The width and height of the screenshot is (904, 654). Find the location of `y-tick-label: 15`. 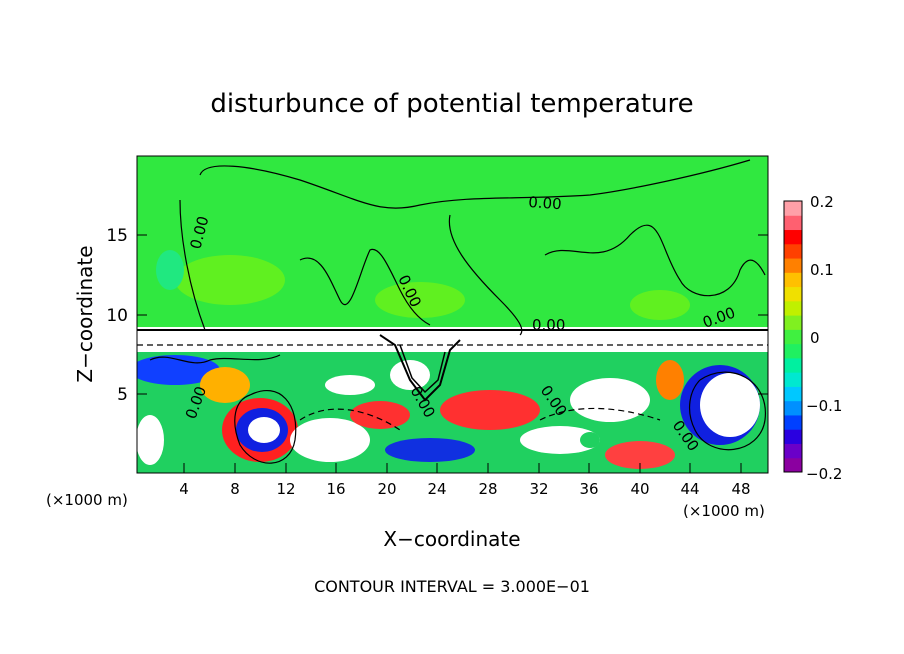

y-tick-label: 15 is located at coordinates (117, 236).